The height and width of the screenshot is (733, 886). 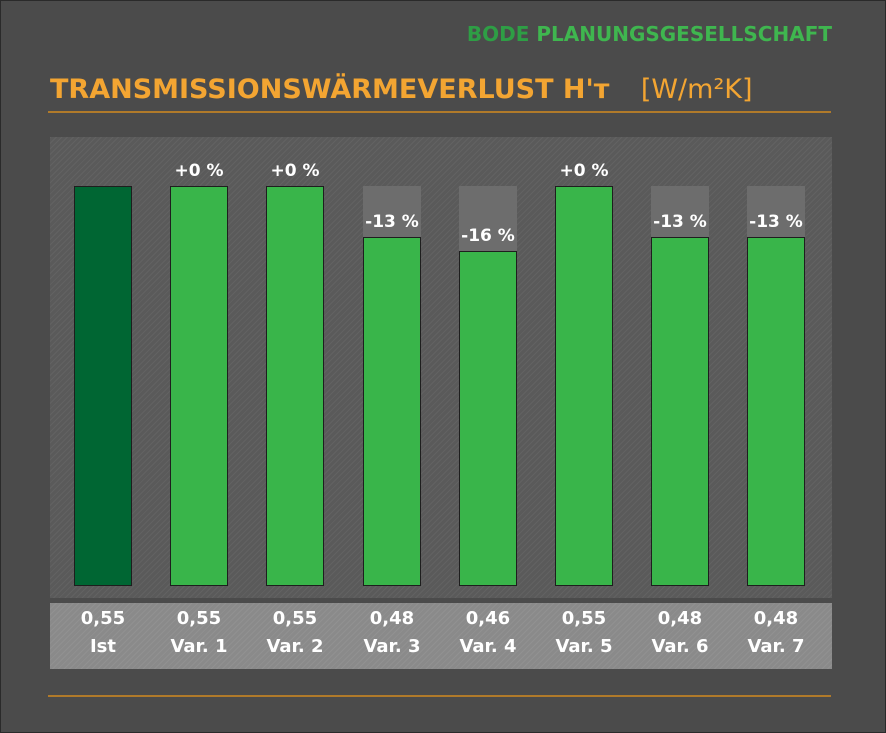 What do you see at coordinates (392, 646) in the screenshot?
I see `category-label: Var. 3` at bounding box center [392, 646].